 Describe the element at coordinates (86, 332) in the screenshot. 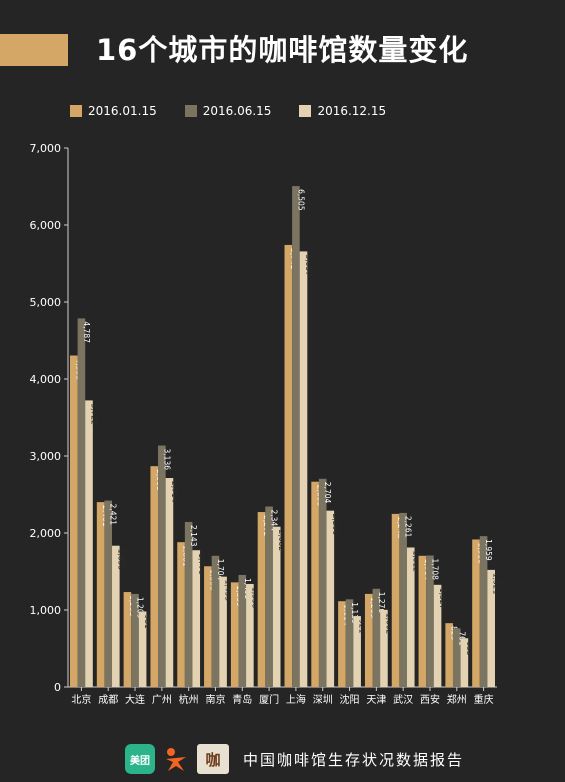

I see `data-label: 4,787` at that location.